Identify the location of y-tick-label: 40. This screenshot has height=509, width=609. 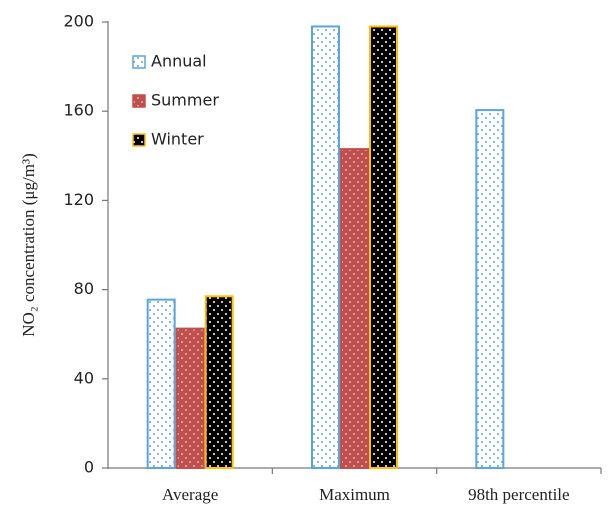
(84, 377).